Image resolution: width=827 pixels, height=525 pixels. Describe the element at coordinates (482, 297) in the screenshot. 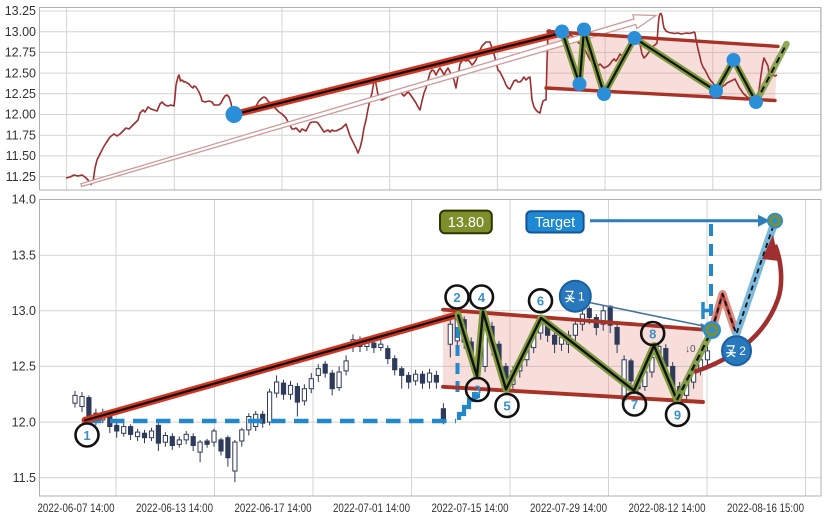

I see `svg-text: 4` at that location.